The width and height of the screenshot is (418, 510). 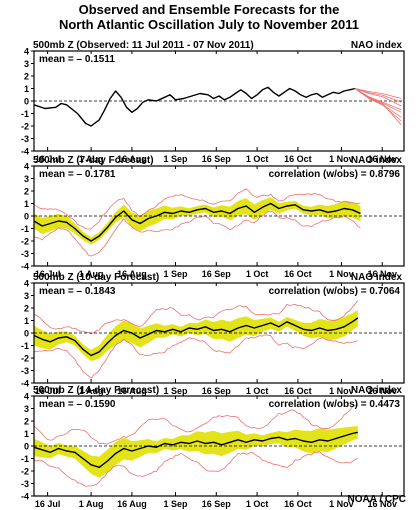 What do you see at coordinates (25, 484) in the screenshot?
I see `panel-3-ytick-label-7: -3` at bounding box center [25, 484].